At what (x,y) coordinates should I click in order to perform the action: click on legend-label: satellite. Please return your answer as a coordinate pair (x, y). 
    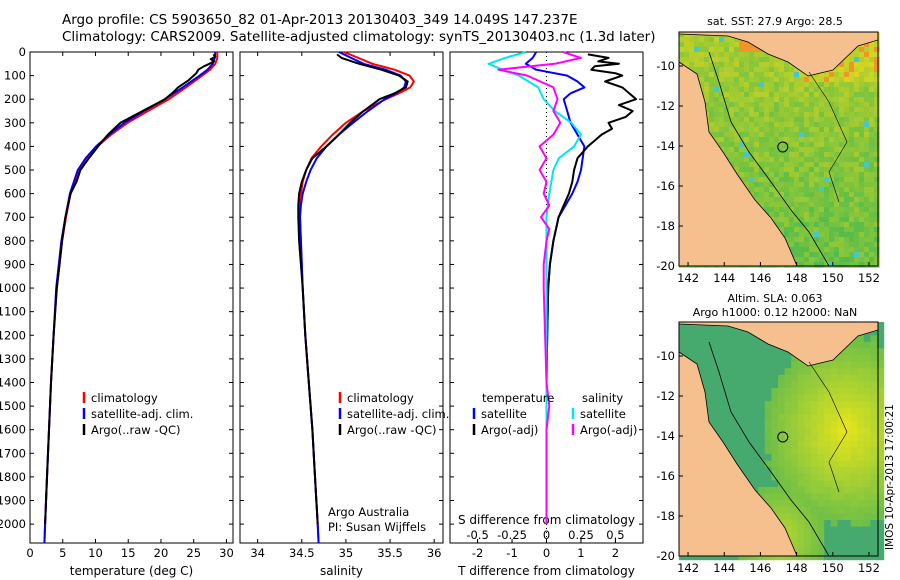
    Looking at the image, I should click on (603, 414).